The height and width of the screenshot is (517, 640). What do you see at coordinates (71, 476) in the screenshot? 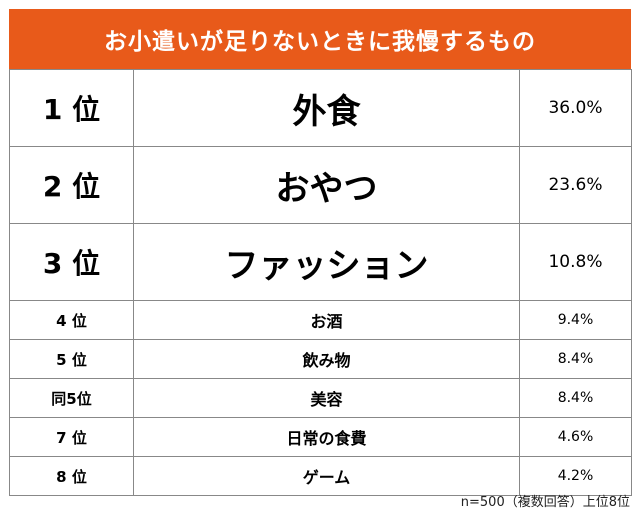
I see `rank-cell: 8 位` at bounding box center [71, 476].